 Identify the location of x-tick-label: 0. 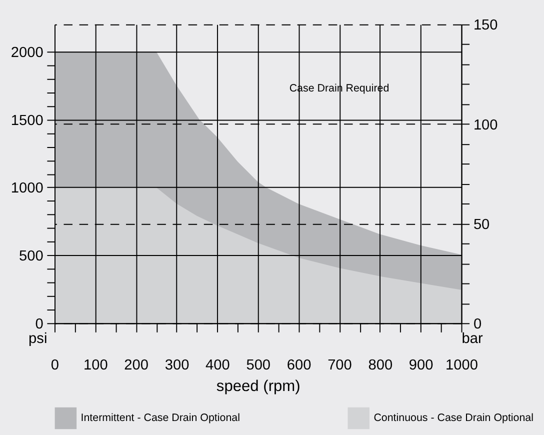
(55, 365).